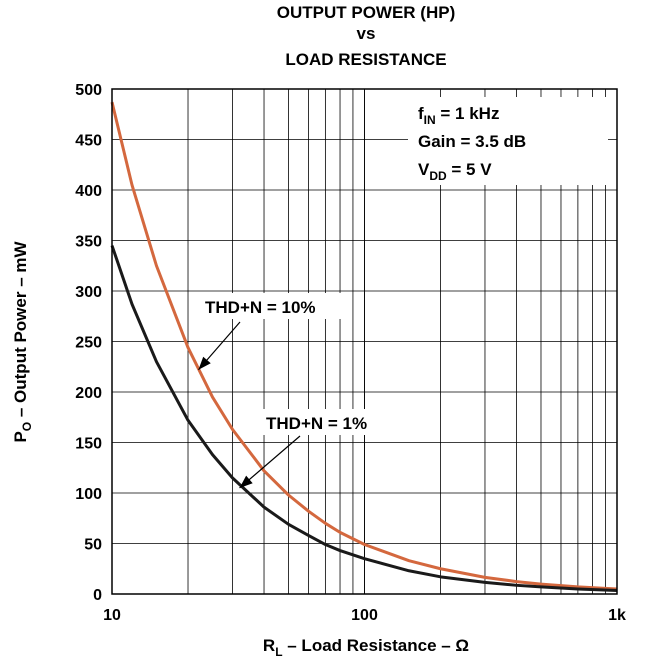 The height and width of the screenshot is (660, 645). What do you see at coordinates (88, 141) in the screenshot?
I see `y-tick-label: 450` at bounding box center [88, 141].